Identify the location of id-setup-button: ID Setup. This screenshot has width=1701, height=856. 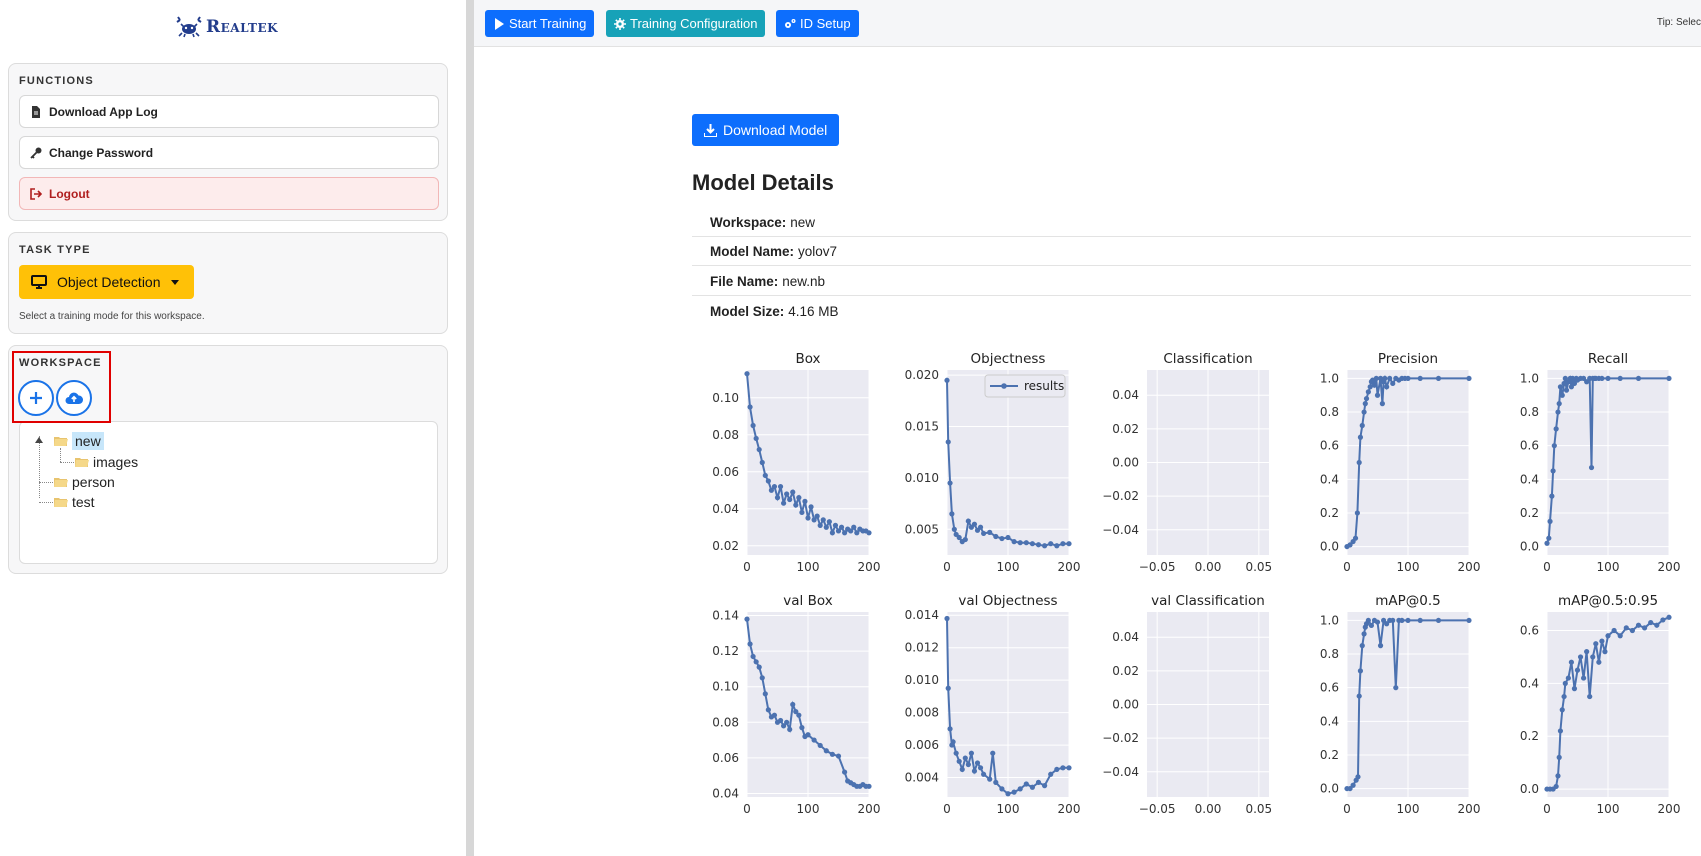
(817, 23).